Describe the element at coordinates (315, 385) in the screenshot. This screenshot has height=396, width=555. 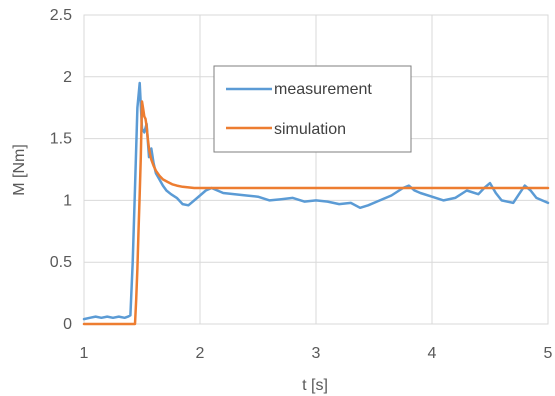
I see `x-axis-label: t [s]` at that location.